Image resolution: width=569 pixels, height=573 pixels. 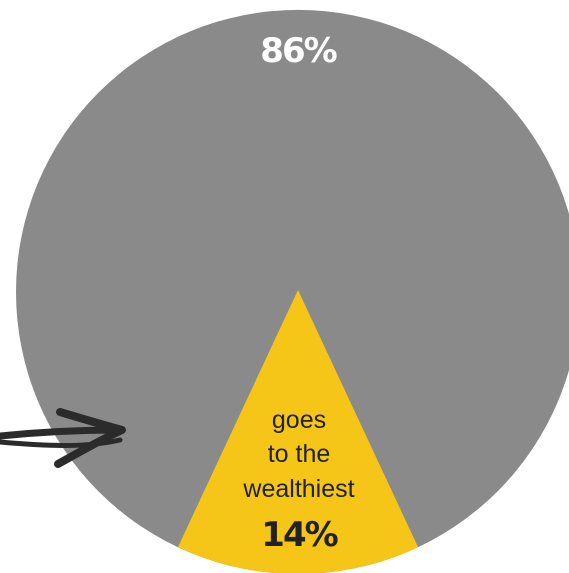 What do you see at coordinates (299, 454) in the screenshot?
I see `annotation-line-2: to the` at bounding box center [299, 454].